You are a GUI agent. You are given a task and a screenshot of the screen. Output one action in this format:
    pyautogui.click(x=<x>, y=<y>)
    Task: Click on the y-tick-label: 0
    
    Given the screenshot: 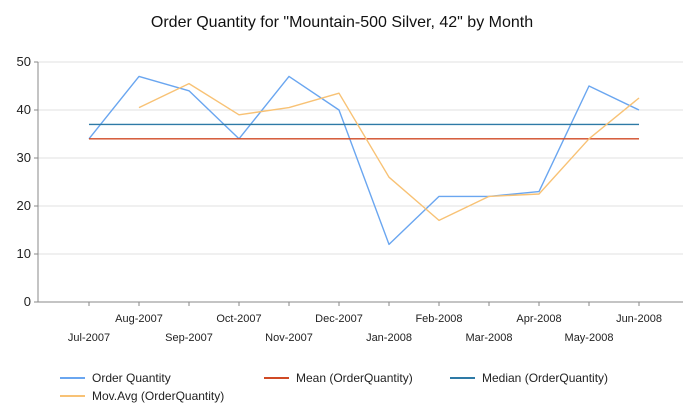 What is the action you would take?
    pyautogui.click(x=27, y=301)
    